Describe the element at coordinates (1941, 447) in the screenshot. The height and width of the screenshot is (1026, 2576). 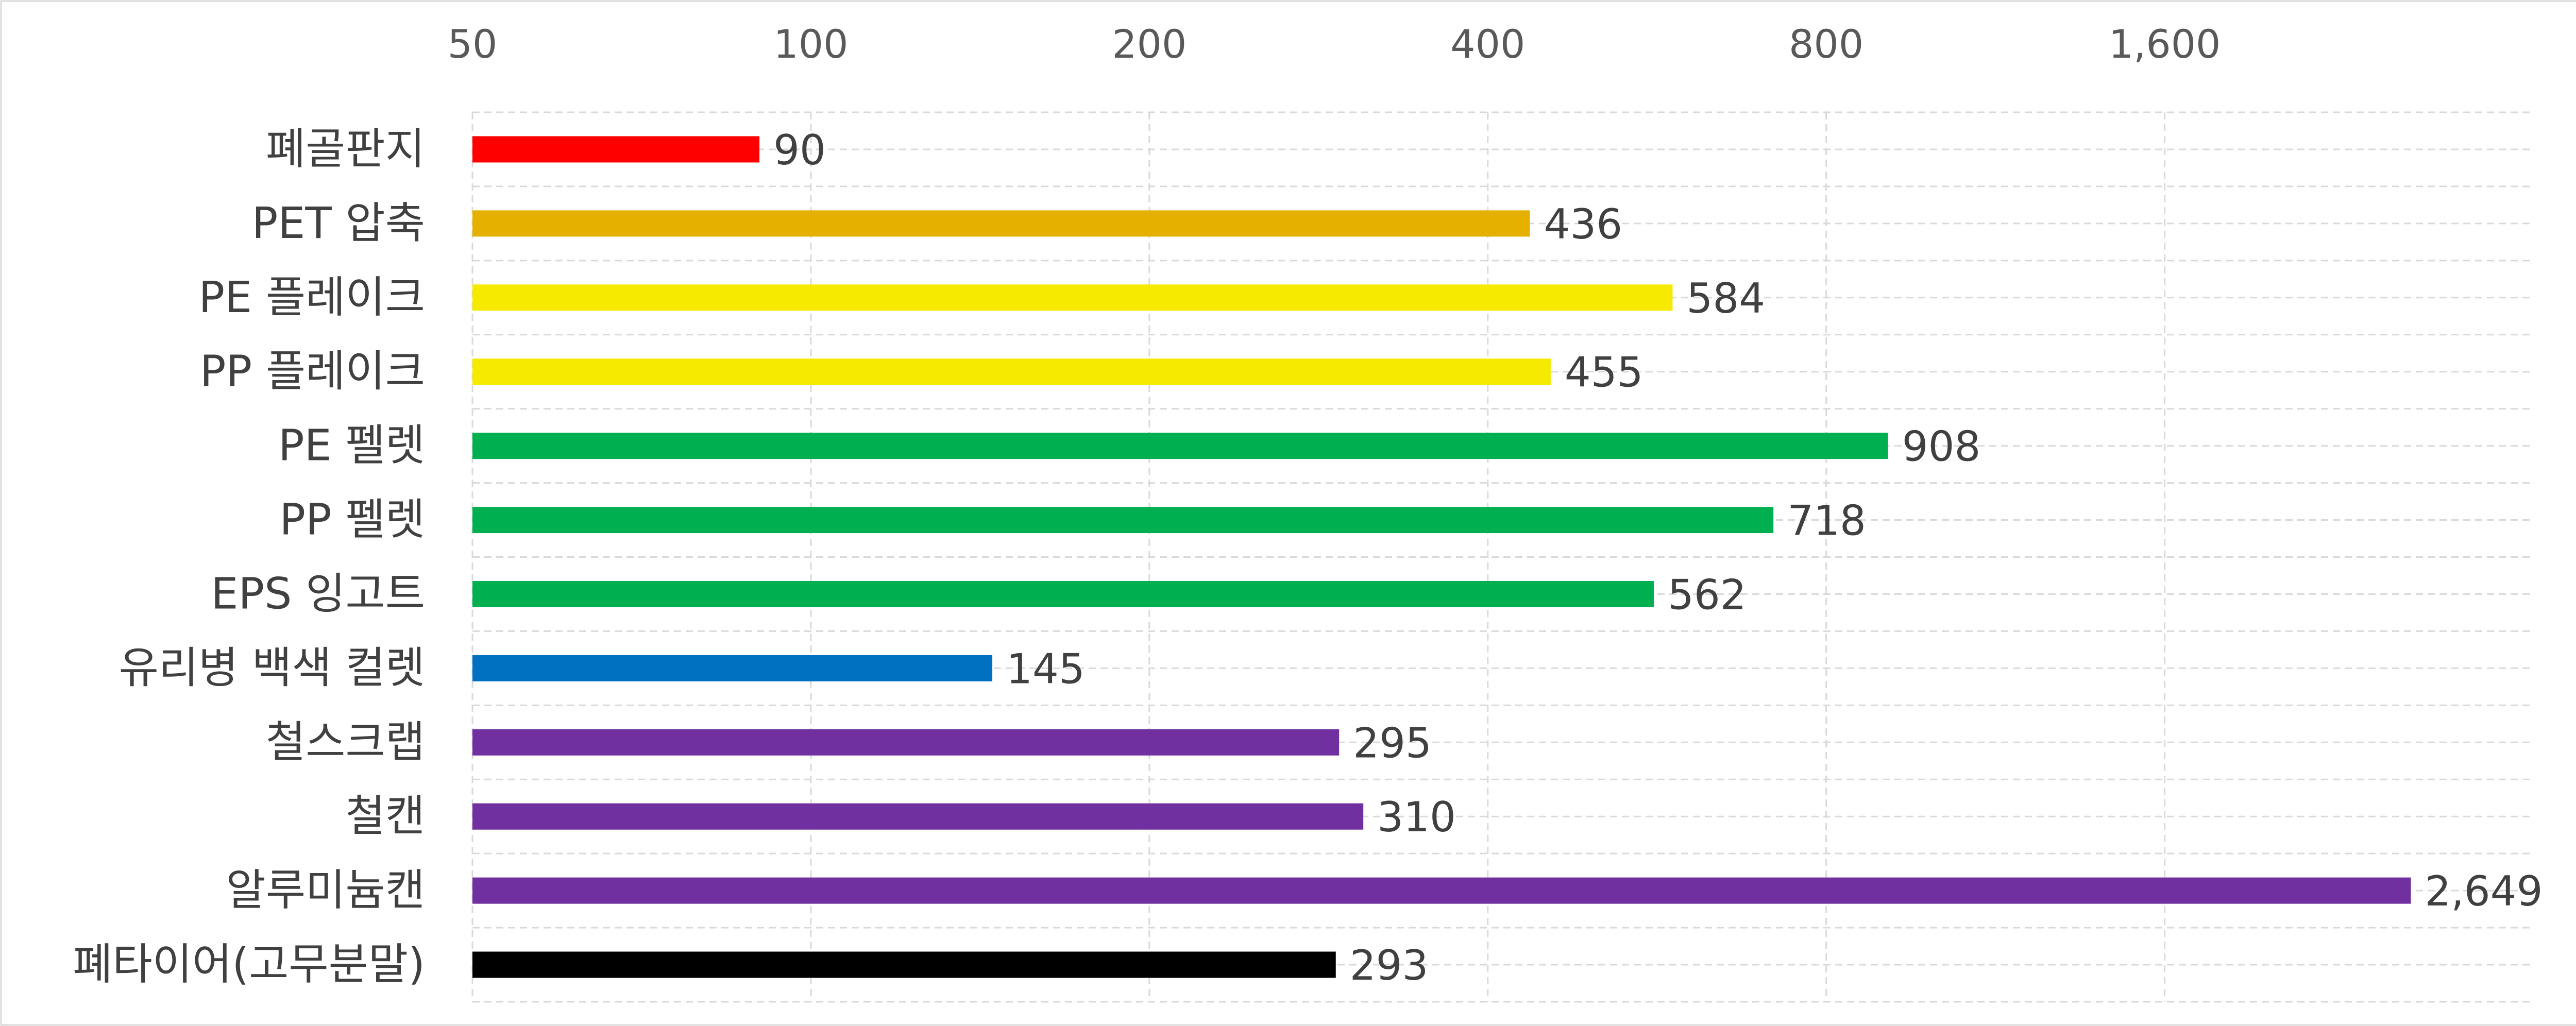
I see `data-label: 908` at that location.